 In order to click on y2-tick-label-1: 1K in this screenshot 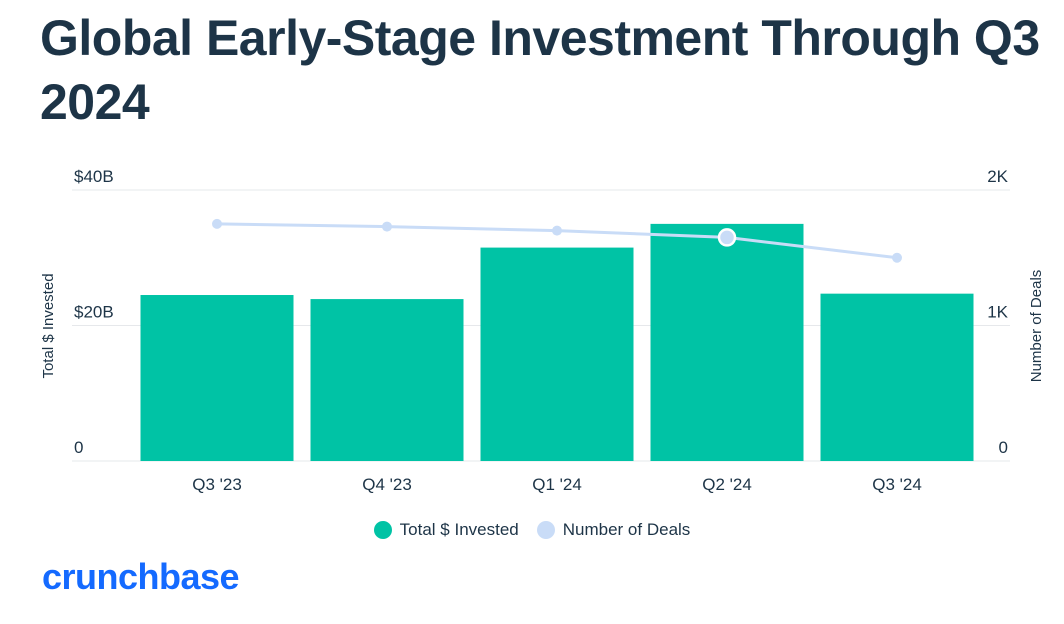, I will do `click(997, 312)`.